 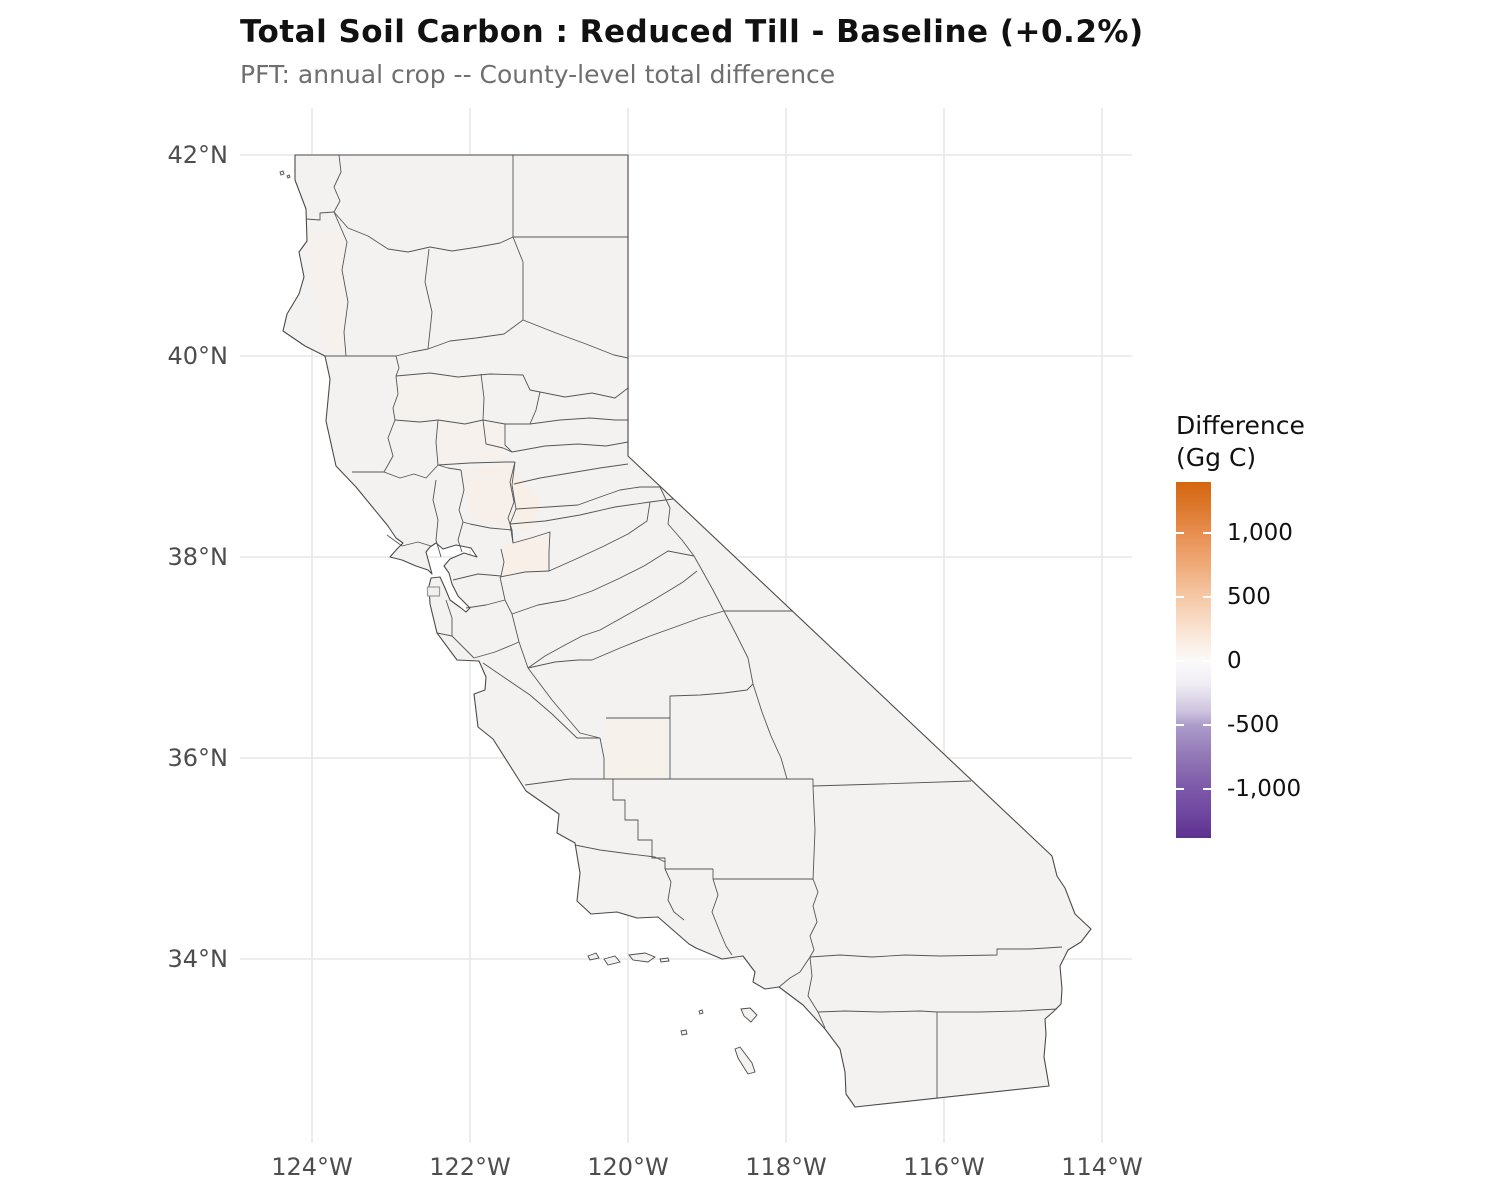 I want to click on x-tick-label: 116°W, so click(x=944, y=1167).